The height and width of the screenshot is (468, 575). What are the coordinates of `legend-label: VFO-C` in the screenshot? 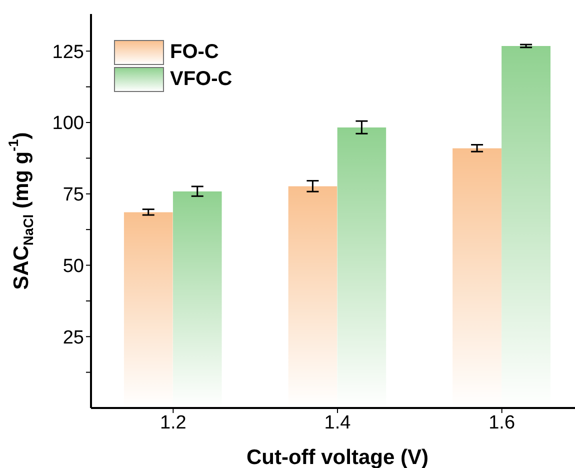 It's located at (201, 79).